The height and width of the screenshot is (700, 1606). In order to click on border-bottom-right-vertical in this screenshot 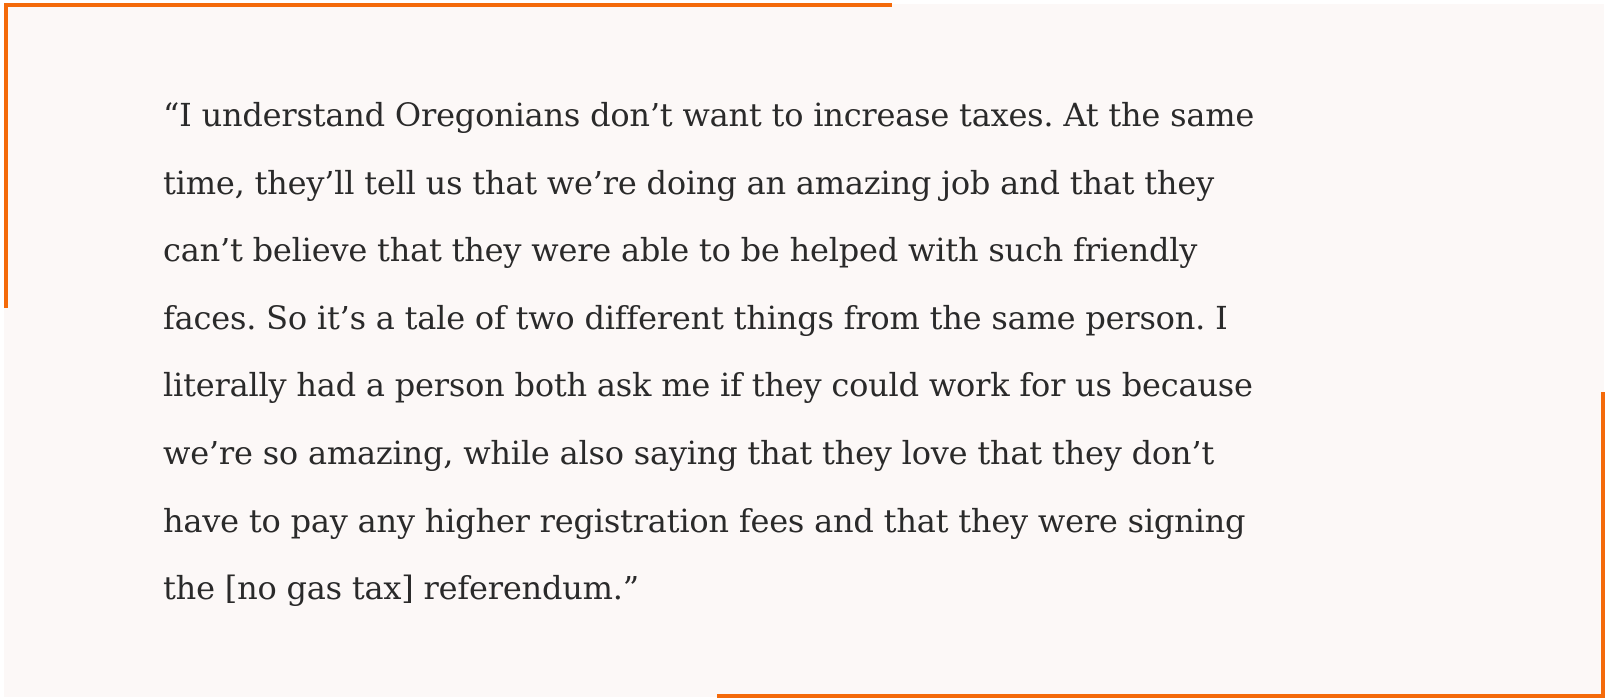, I will do `click(1603, 545)`.